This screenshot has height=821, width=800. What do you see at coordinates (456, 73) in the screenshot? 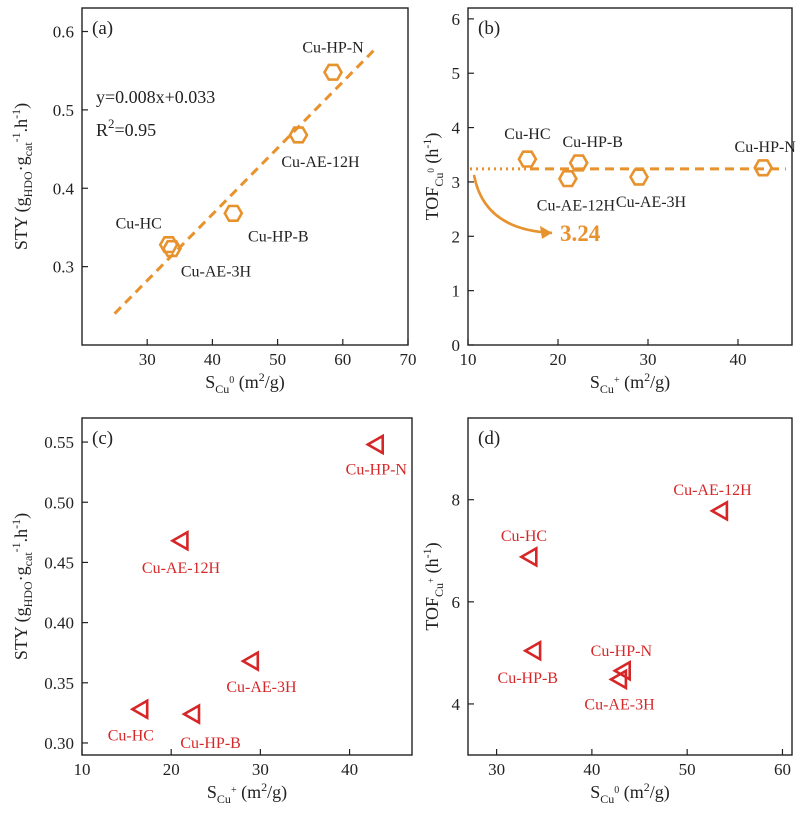
I see `y-tick-label: 5` at bounding box center [456, 73].